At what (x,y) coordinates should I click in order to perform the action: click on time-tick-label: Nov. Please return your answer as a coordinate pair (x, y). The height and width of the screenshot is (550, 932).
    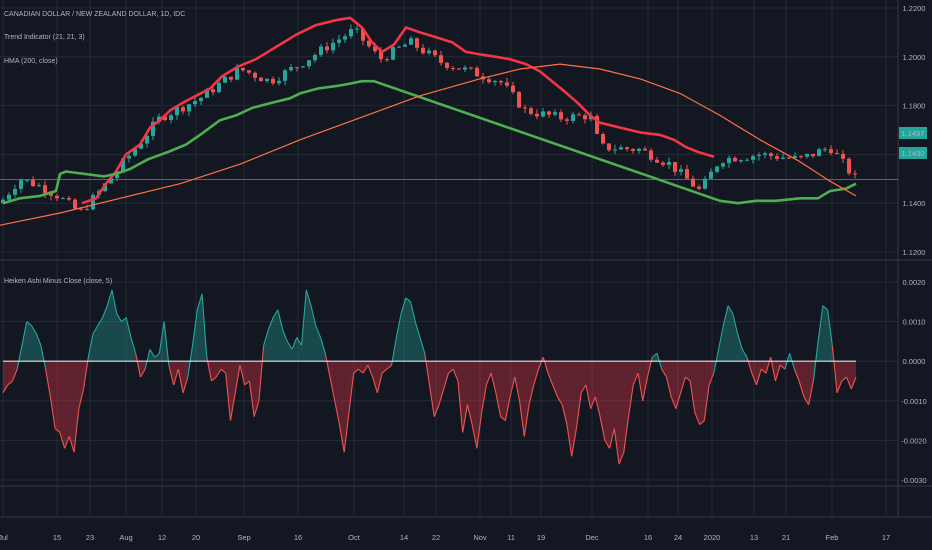
    Looking at the image, I should click on (480, 537).